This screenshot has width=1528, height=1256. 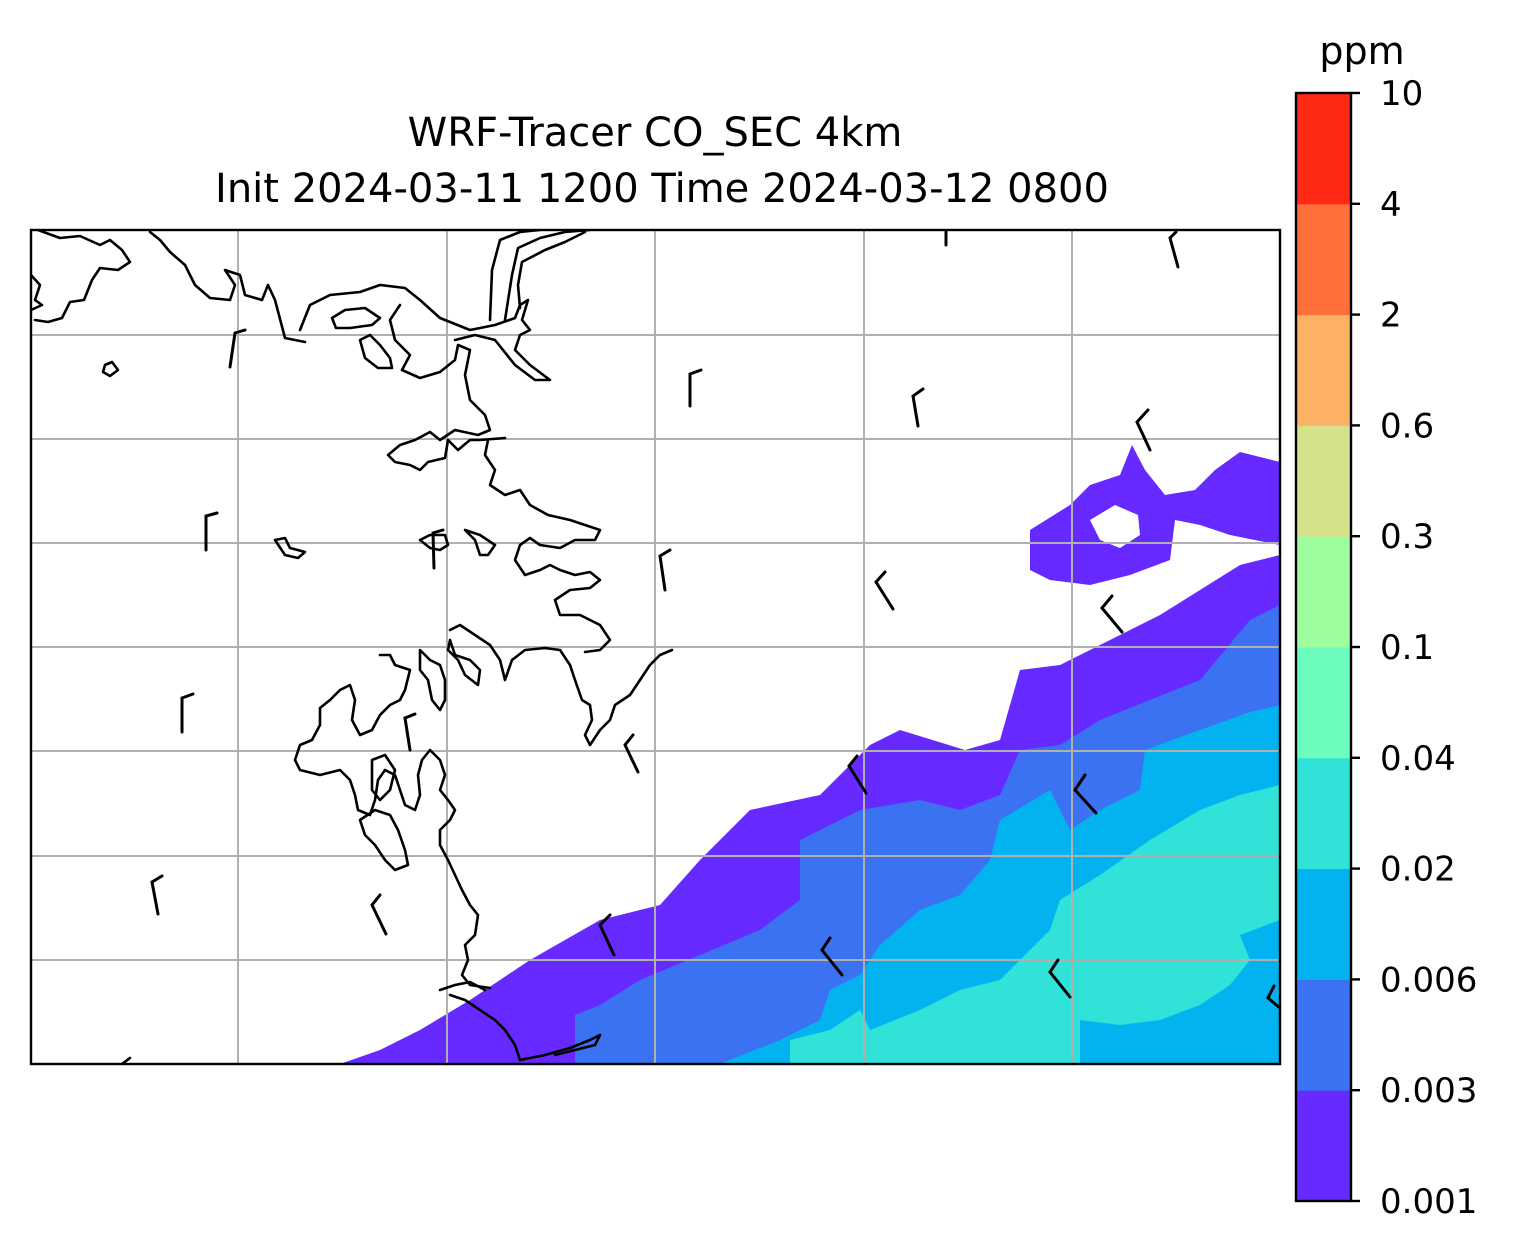 What do you see at coordinates (1401, 94) in the screenshot?
I see `colorbar-tick-label: 10` at bounding box center [1401, 94].